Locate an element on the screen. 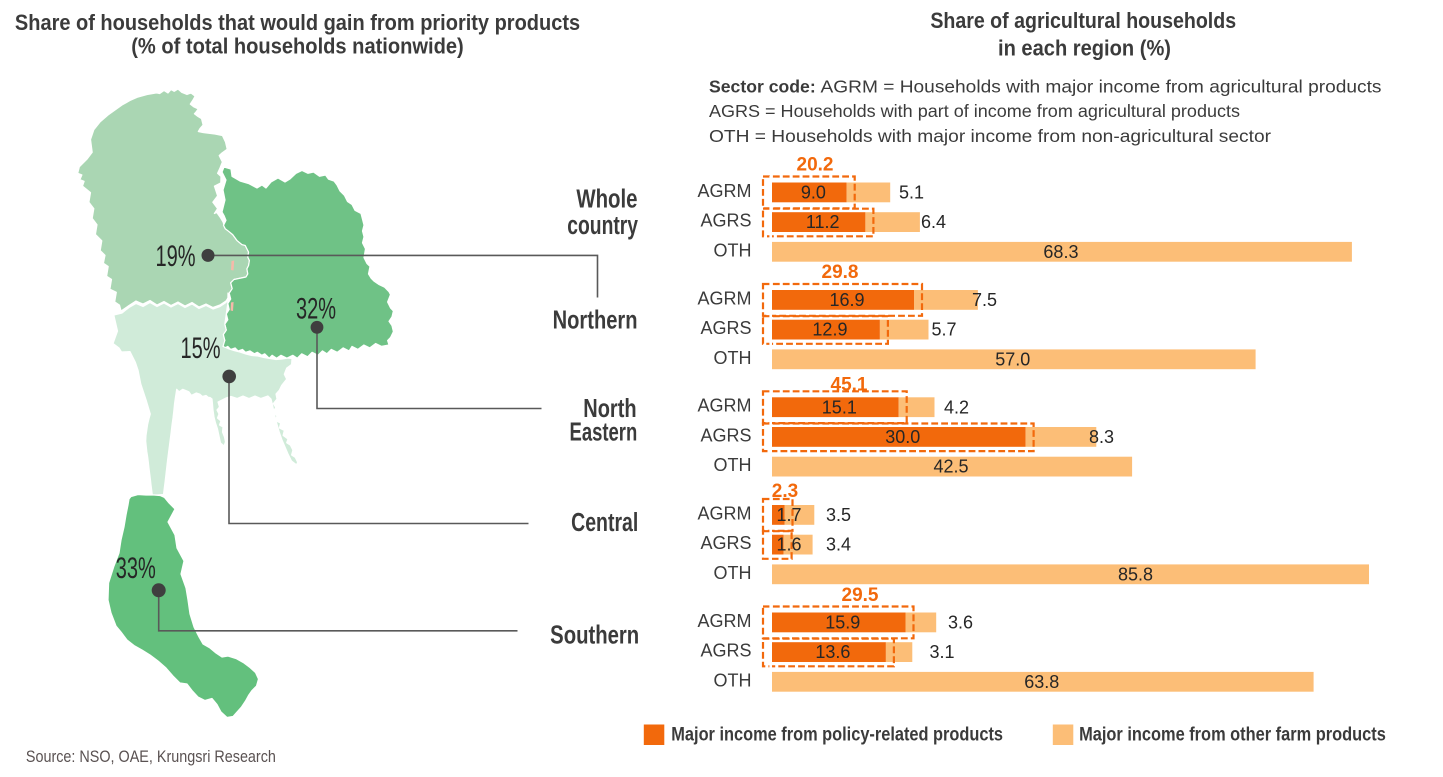 The width and height of the screenshot is (1443, 777). svg-text: 2.3 is located at coordinates (785, 491).